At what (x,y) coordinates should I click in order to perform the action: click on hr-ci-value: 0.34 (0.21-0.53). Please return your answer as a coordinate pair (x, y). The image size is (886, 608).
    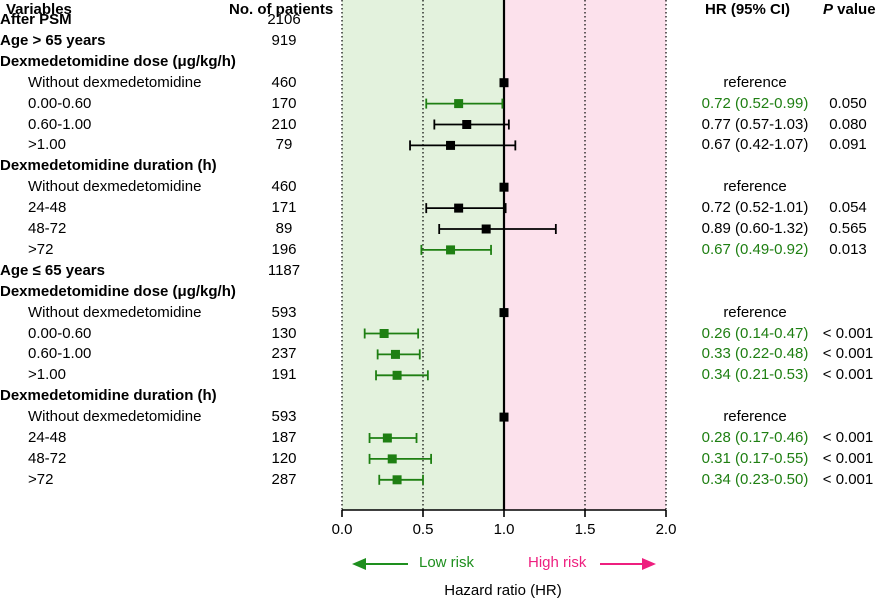
    Looking at the image, I should click on (755, 375).